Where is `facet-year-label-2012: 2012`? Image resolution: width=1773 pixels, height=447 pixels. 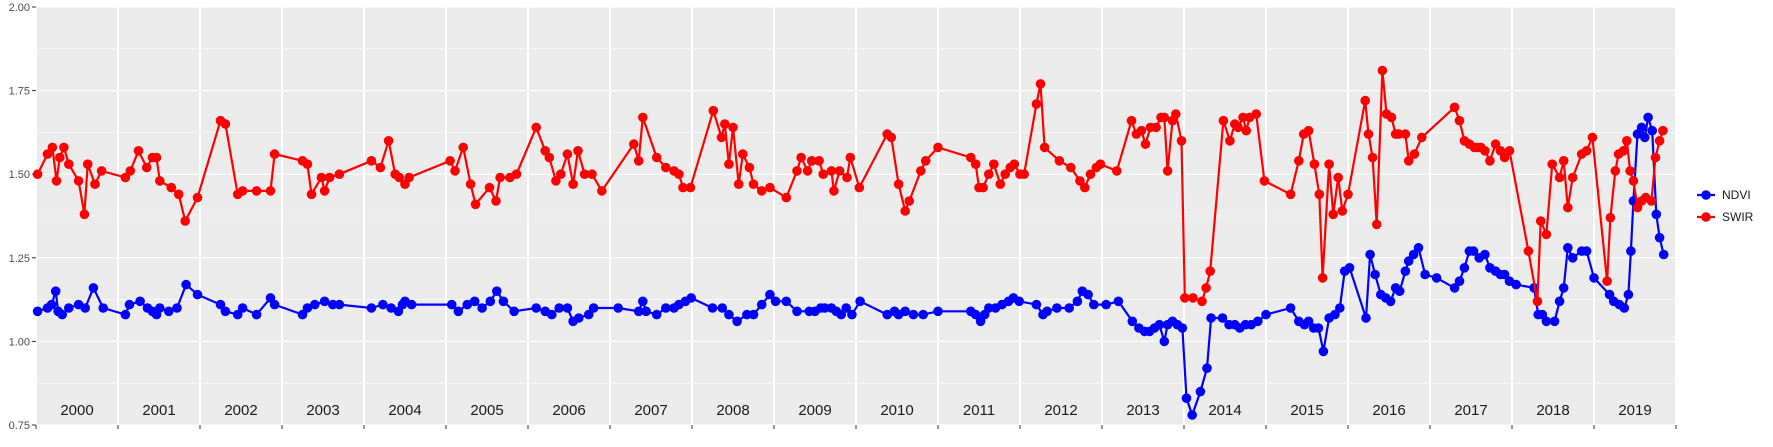 facet-year-label-2012: 2012 is located at coordinates (1060, 410).